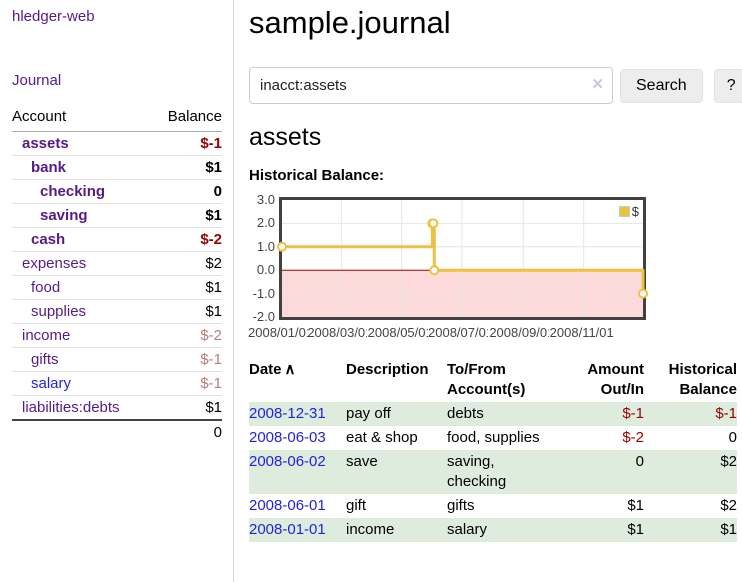 The height and width of the screenshot is (582, 742). Describe the element at coordinates (117, 359) in the screenshot. I see `account-row: gifts $-1` at that location.